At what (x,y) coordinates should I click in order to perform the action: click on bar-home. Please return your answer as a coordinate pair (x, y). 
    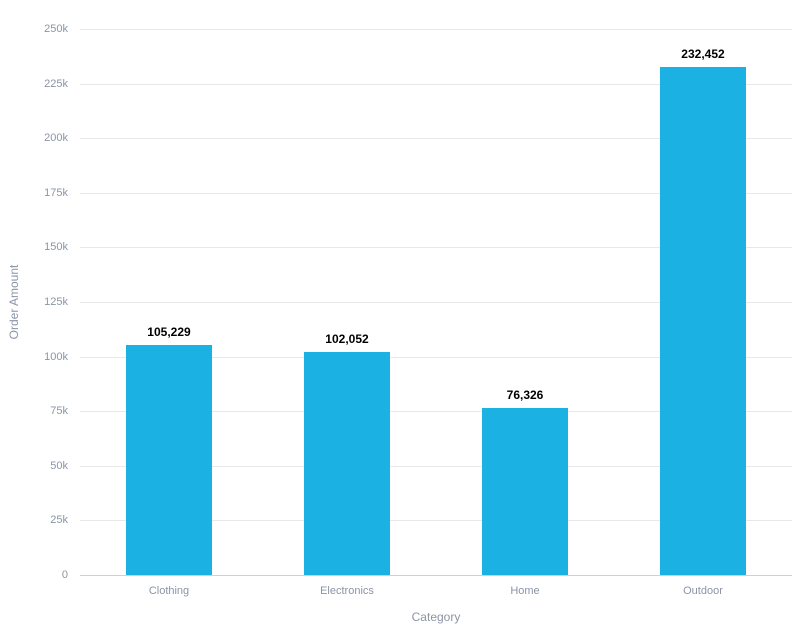
    Looking at the image, I should click on (525, 491).